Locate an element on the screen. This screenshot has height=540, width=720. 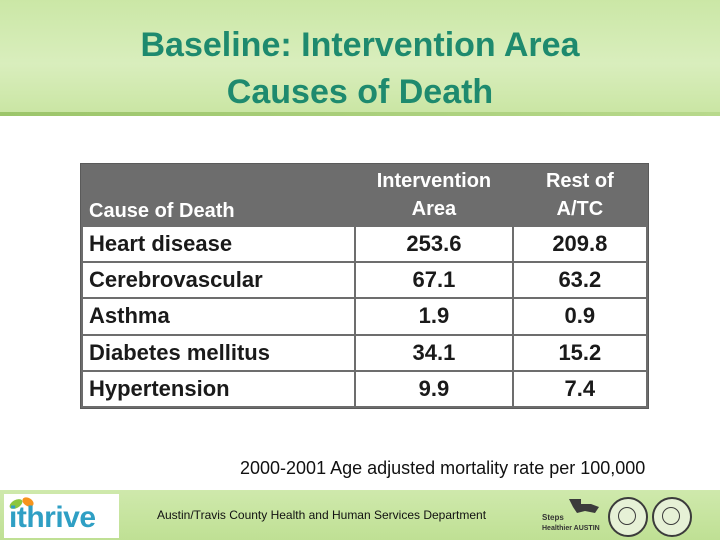
cell-intervention: 253.6 is located at coordinates (434, 244).